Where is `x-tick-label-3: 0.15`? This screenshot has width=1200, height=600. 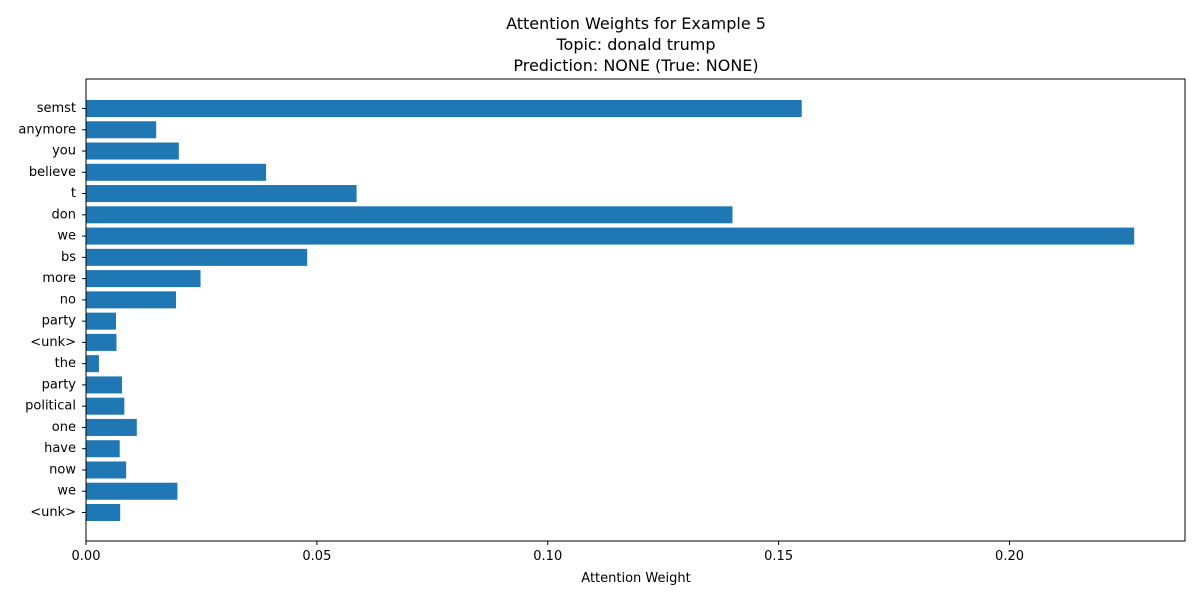 x-tick-label-3: 0.15 is located at coordinates (778, 556).